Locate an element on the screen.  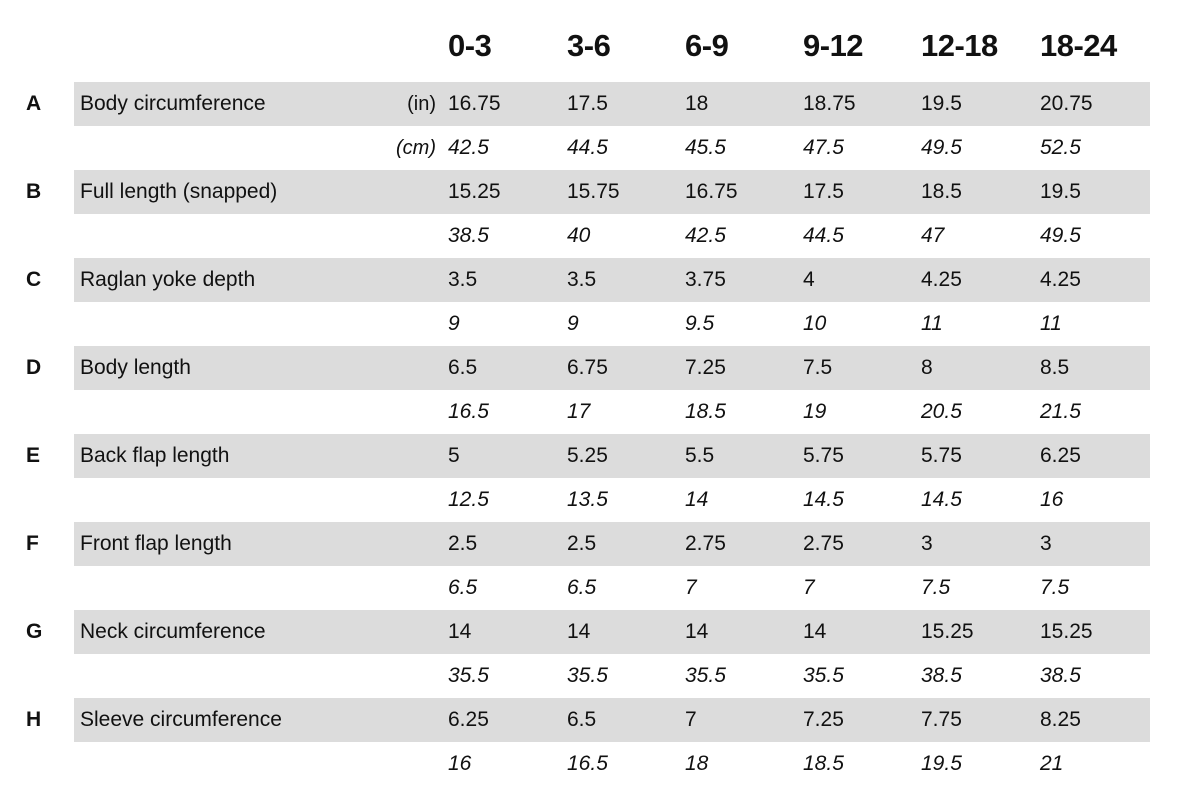
value-in: 6.75 is located at coordinates (587, 367).